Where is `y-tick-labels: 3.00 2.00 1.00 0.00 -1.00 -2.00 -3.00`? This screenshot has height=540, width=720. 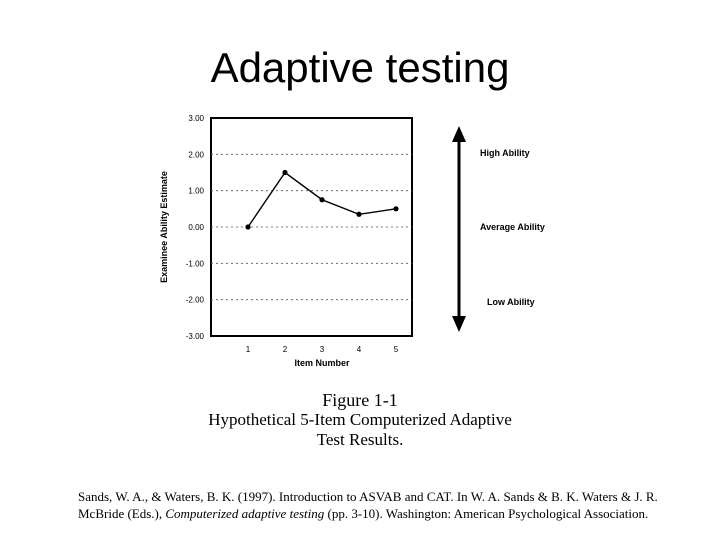
y-tick-labels: 3.00 2.00 1.00 0.00 -1.00 -2.00 -3.00 is located at coordinates (195, 227).